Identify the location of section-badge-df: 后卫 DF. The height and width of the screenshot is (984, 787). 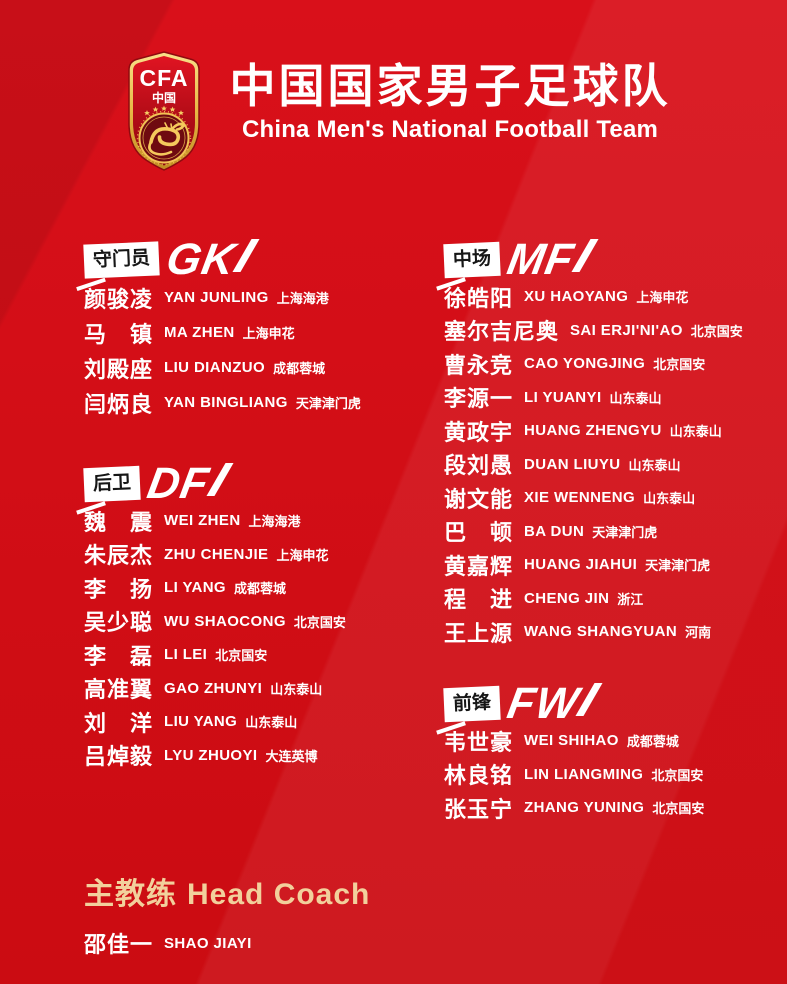
(214, 484).